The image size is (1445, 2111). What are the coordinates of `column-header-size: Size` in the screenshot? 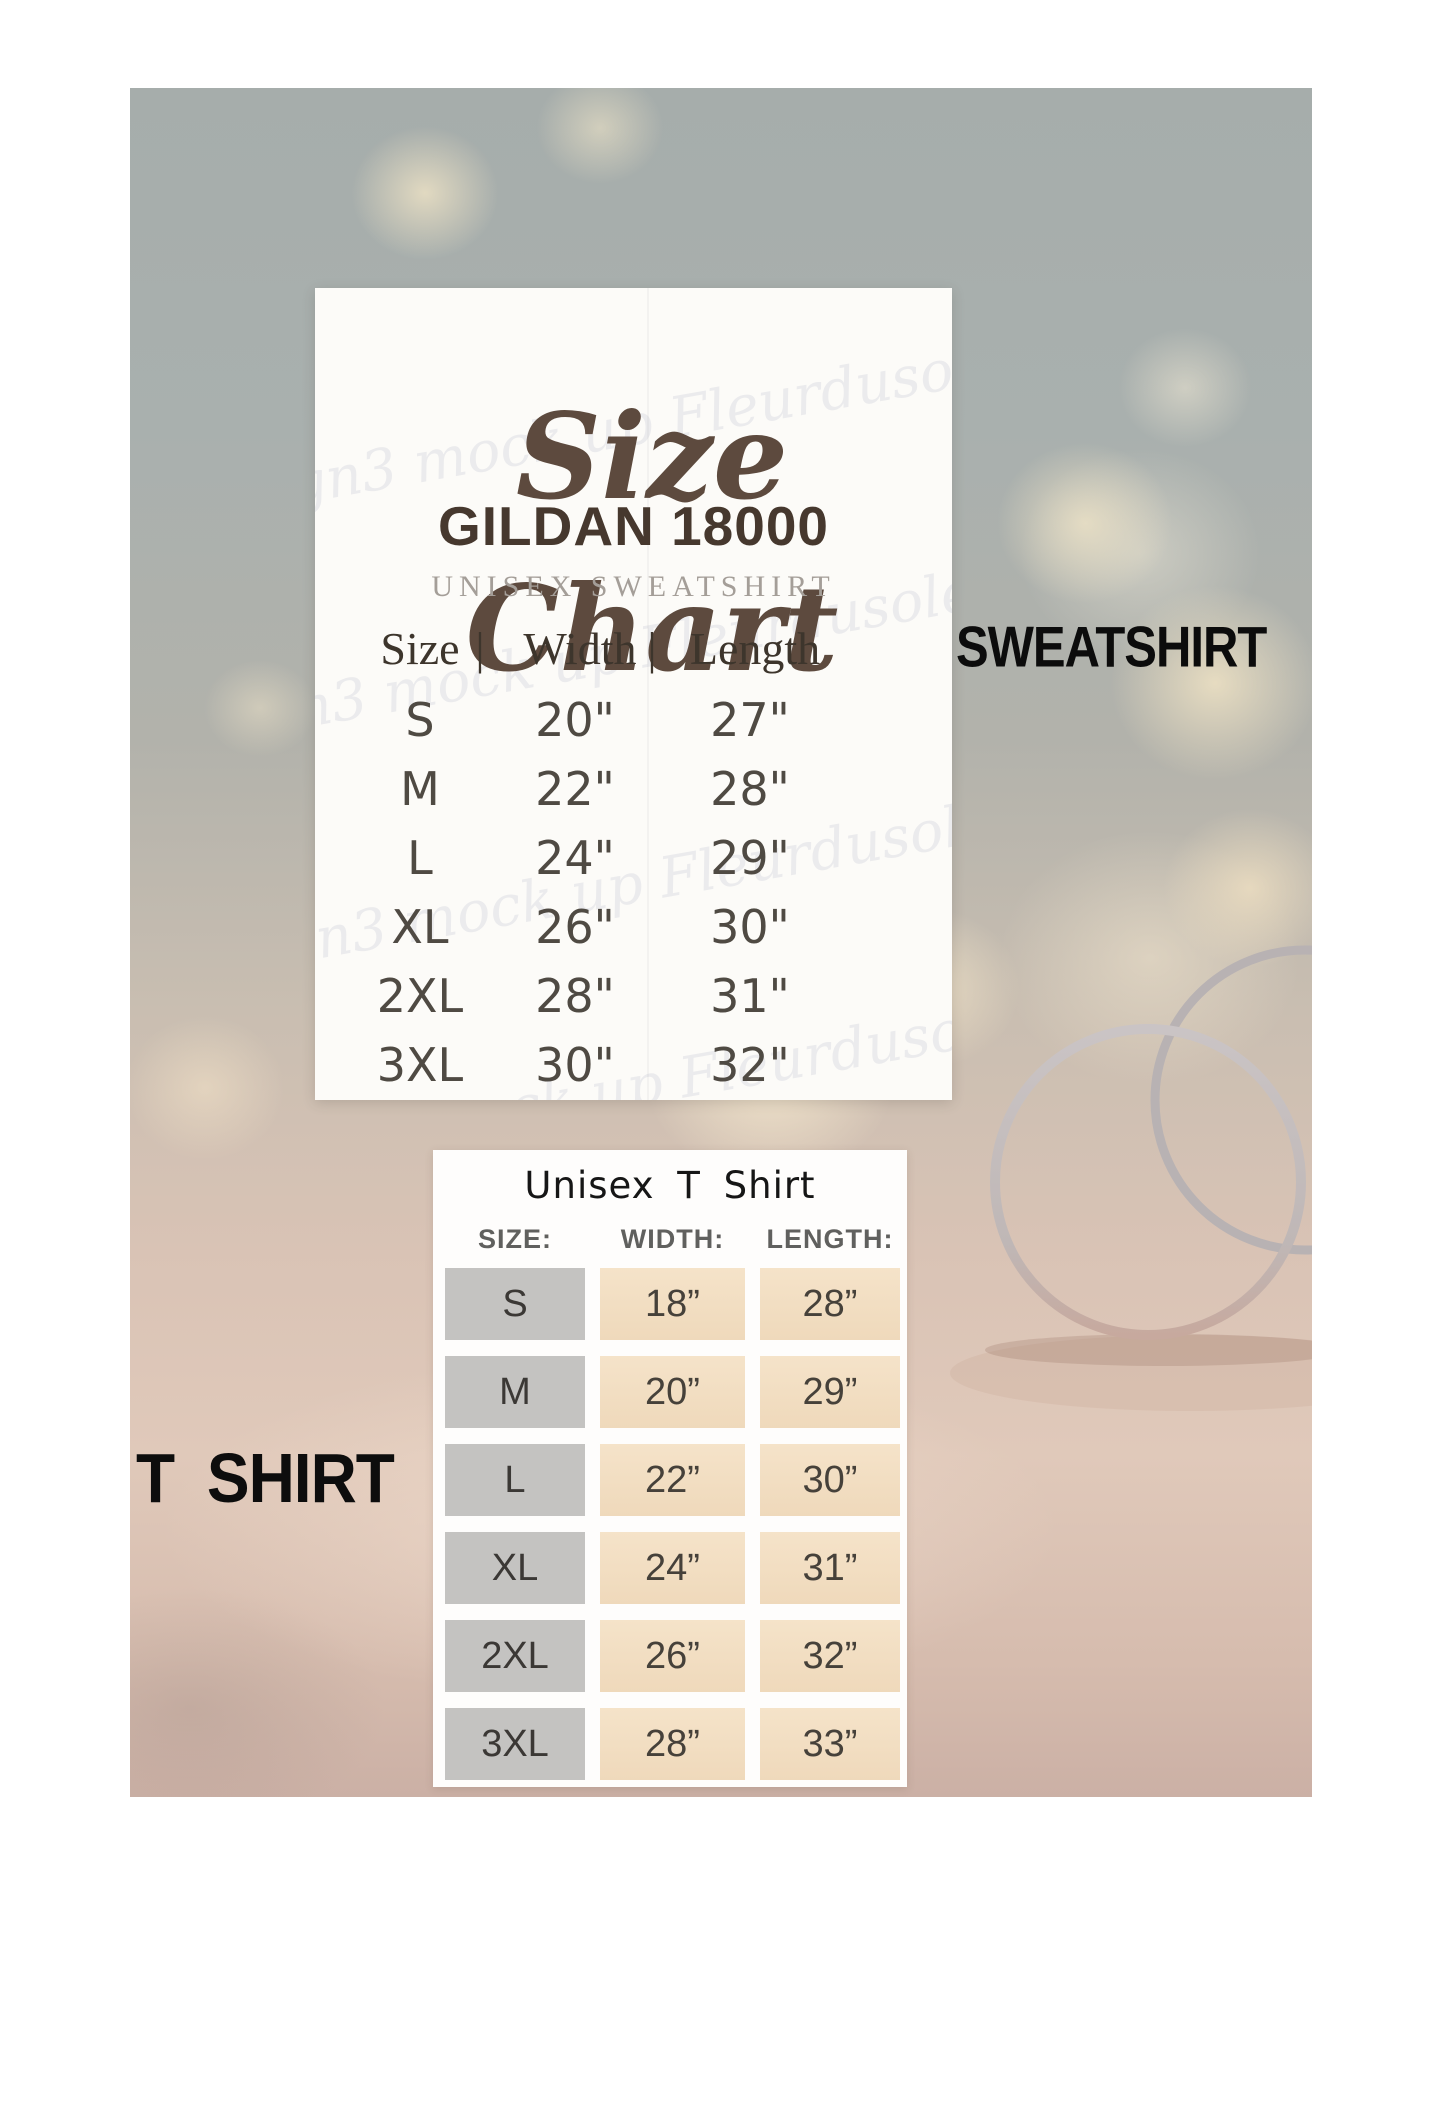 It's located at (420, 648).